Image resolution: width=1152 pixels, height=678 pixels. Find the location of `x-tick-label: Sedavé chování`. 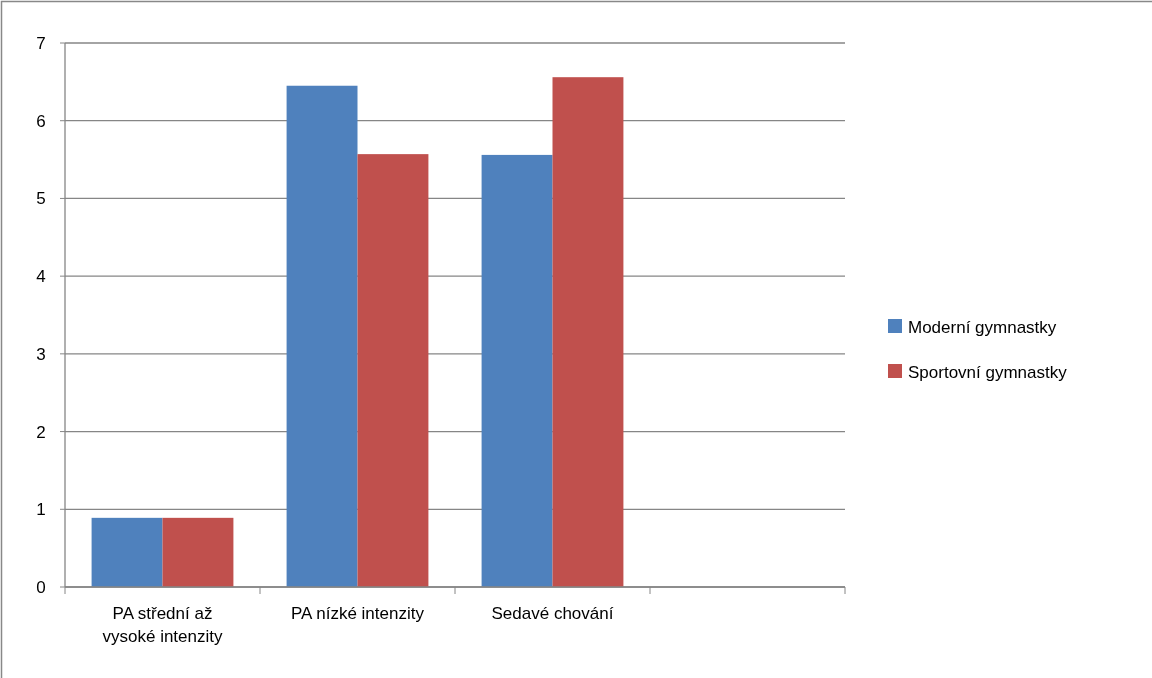

x-tick-label: Sedavé chování is located at coordinates (552, 613).